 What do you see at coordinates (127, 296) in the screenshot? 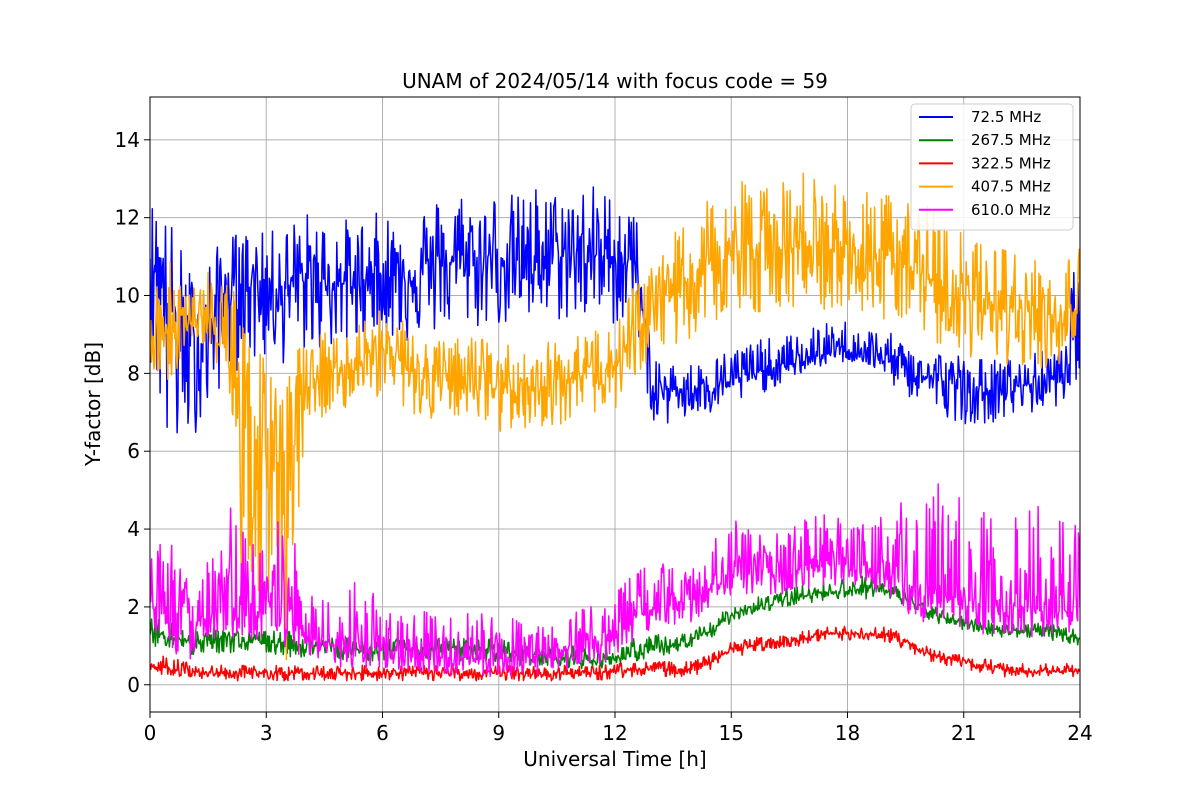
I see `y-tick-label: 10` at bounding box center [127, 296].